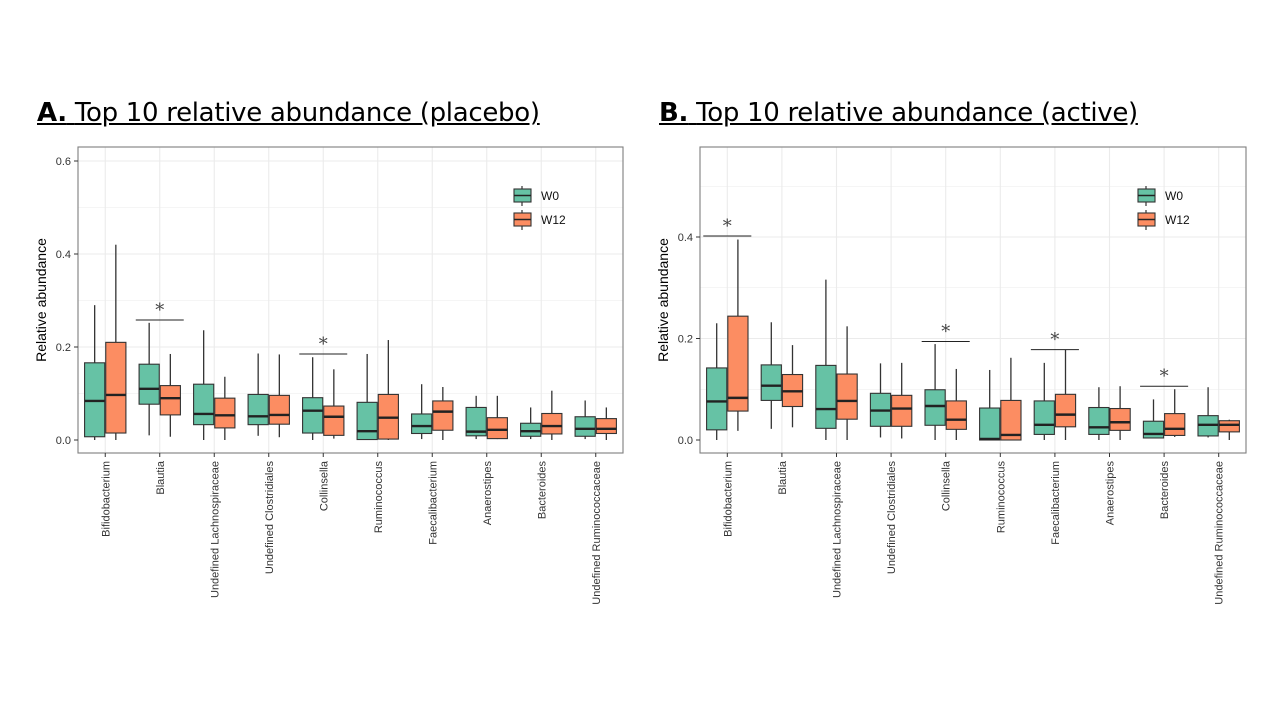  I want to click on panel-b-title-text: Top 10 relative abundance (active), so click(917, 113).